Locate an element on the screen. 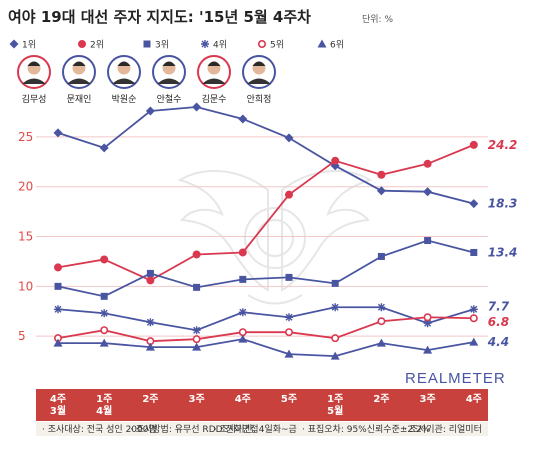 The image size is (550, 463). x-tick-line: 1주 is located at coordinates (335, 399).